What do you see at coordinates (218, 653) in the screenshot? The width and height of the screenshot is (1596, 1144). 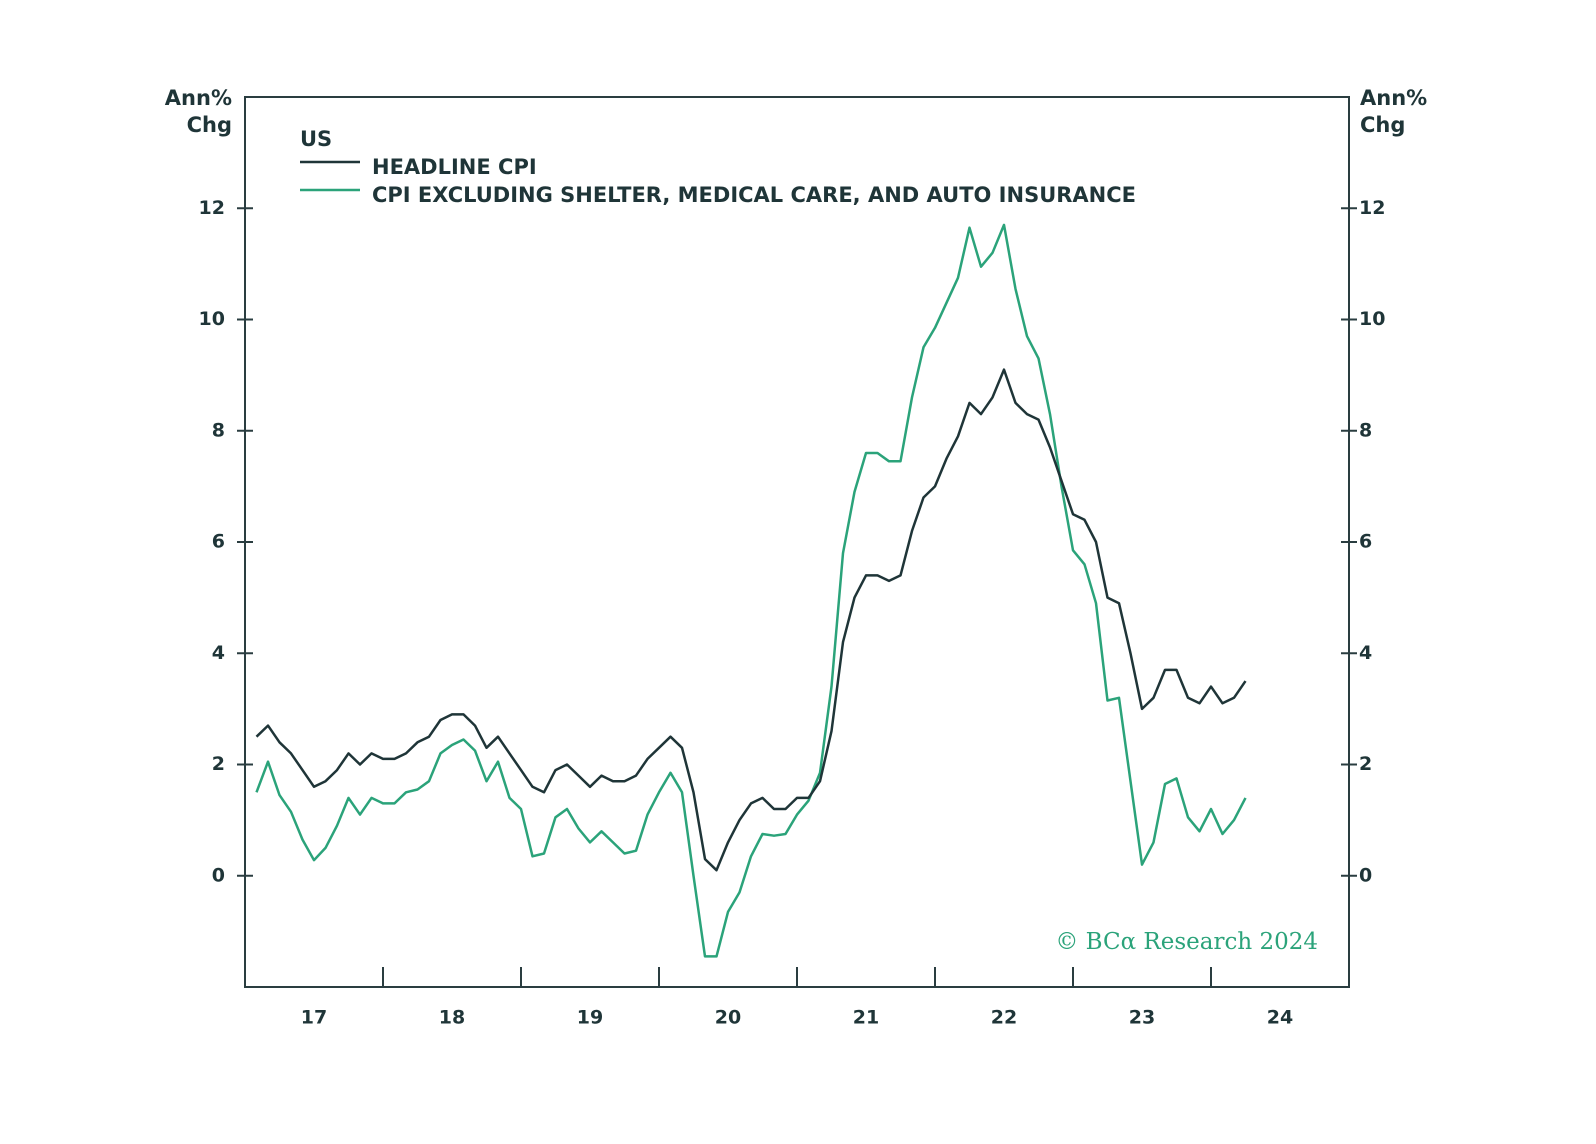 I see `y-tick-label: 4` at bounding box center [218, 653].